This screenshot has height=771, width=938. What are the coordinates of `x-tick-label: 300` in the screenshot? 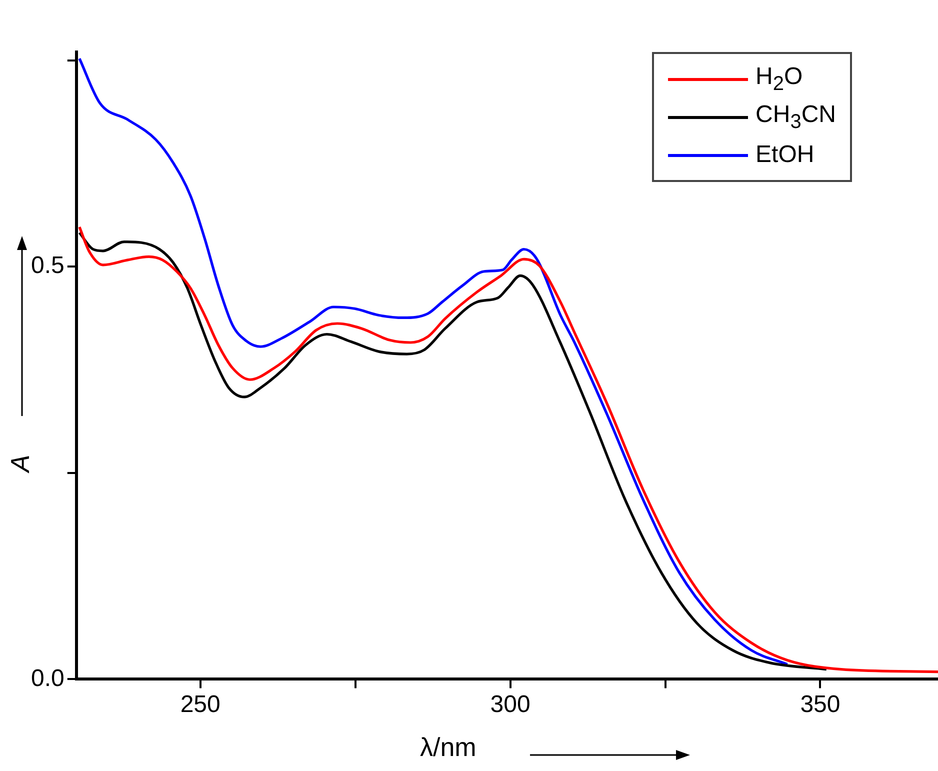 It's located at (510, 704).